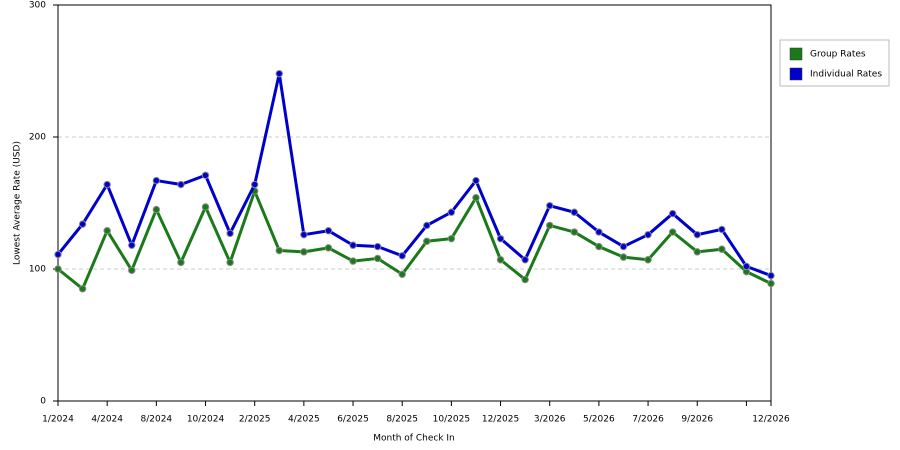  What do you see at coordinates (157, 420) in the screenshot?
I see `x-tick-label: 8/2024` at bounding box center [157, 420].